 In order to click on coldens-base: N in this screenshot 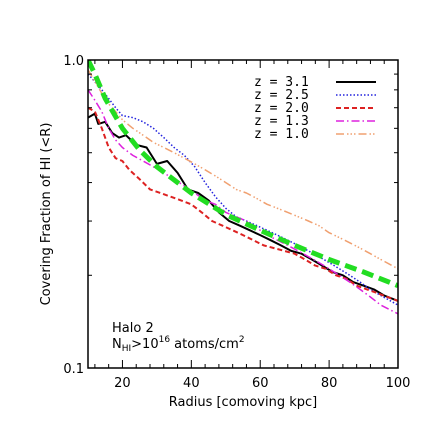, I will do `click(117, 344)`.